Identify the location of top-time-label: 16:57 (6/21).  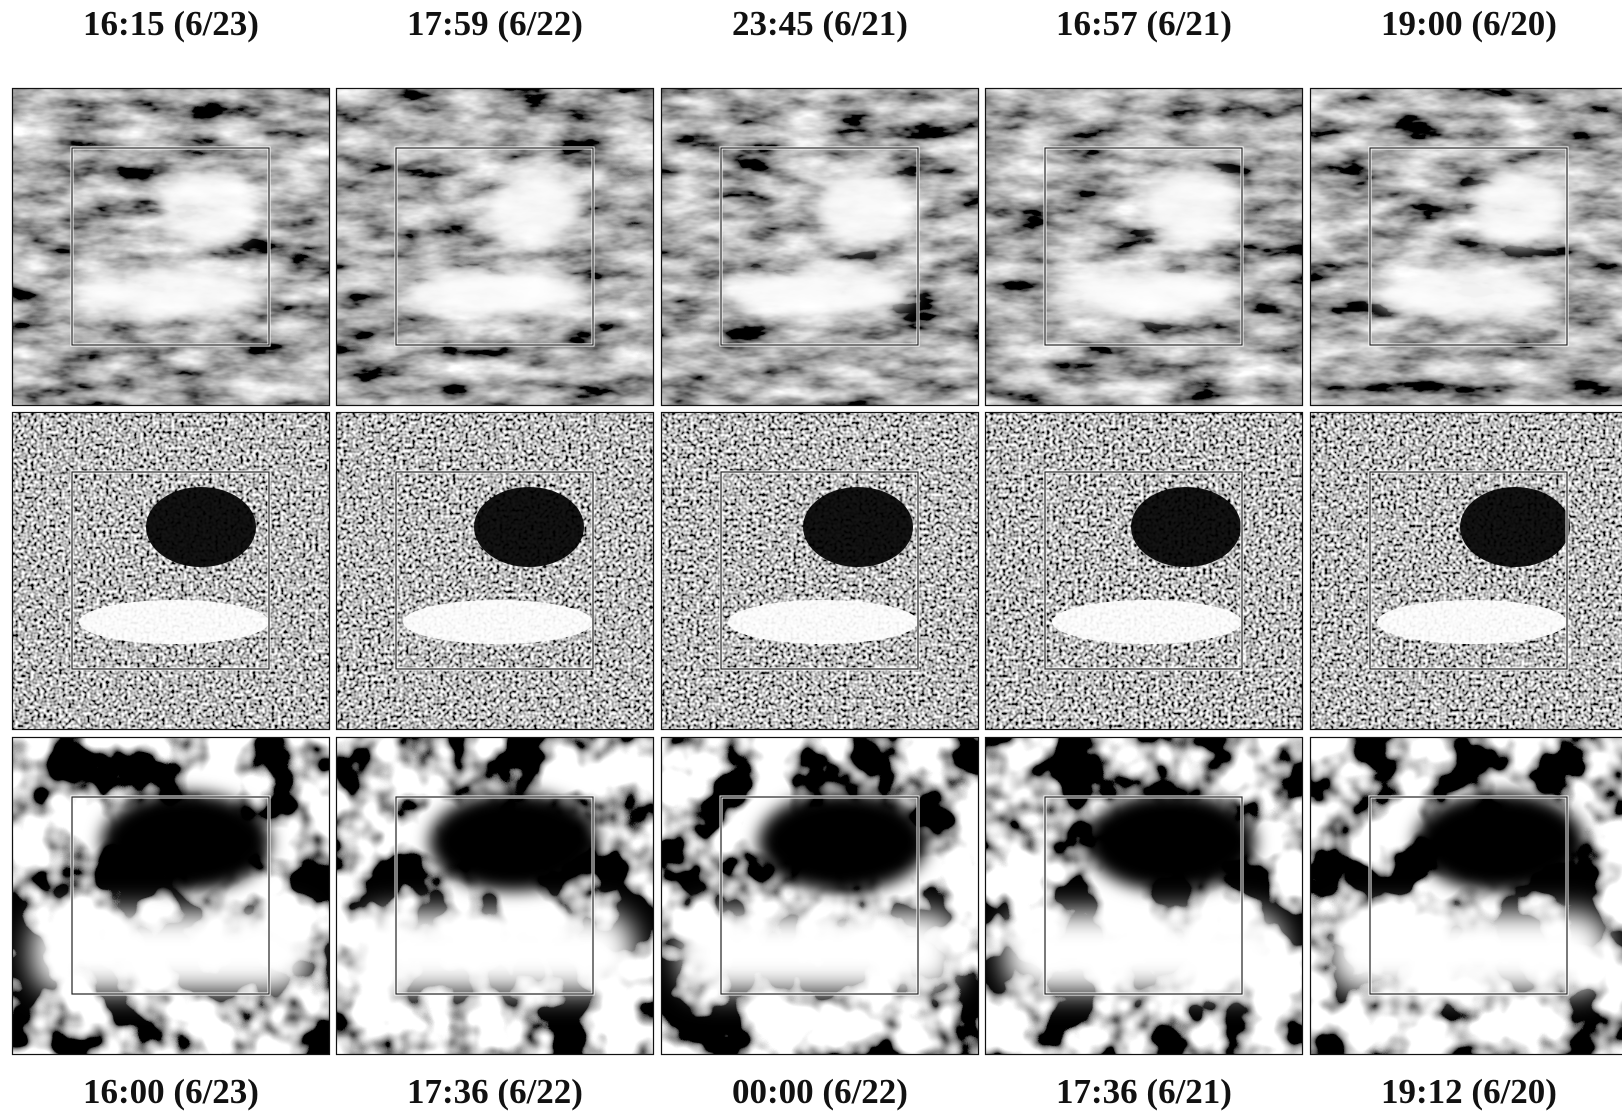
(1144, 23).